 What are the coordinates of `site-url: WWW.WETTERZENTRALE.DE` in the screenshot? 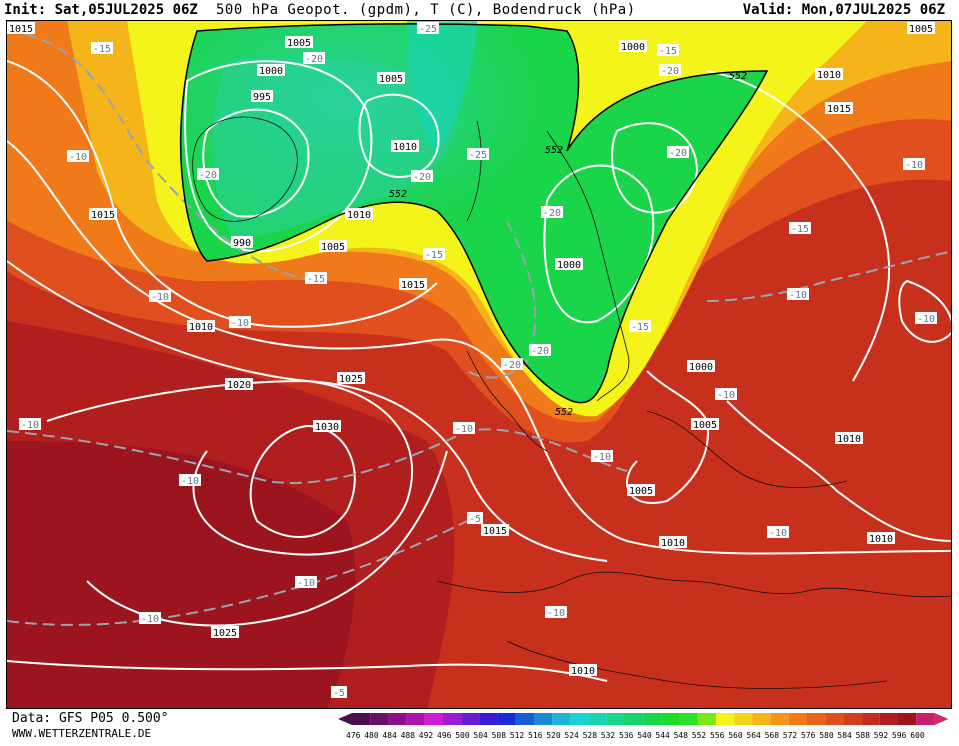 It's located at (82, 733).